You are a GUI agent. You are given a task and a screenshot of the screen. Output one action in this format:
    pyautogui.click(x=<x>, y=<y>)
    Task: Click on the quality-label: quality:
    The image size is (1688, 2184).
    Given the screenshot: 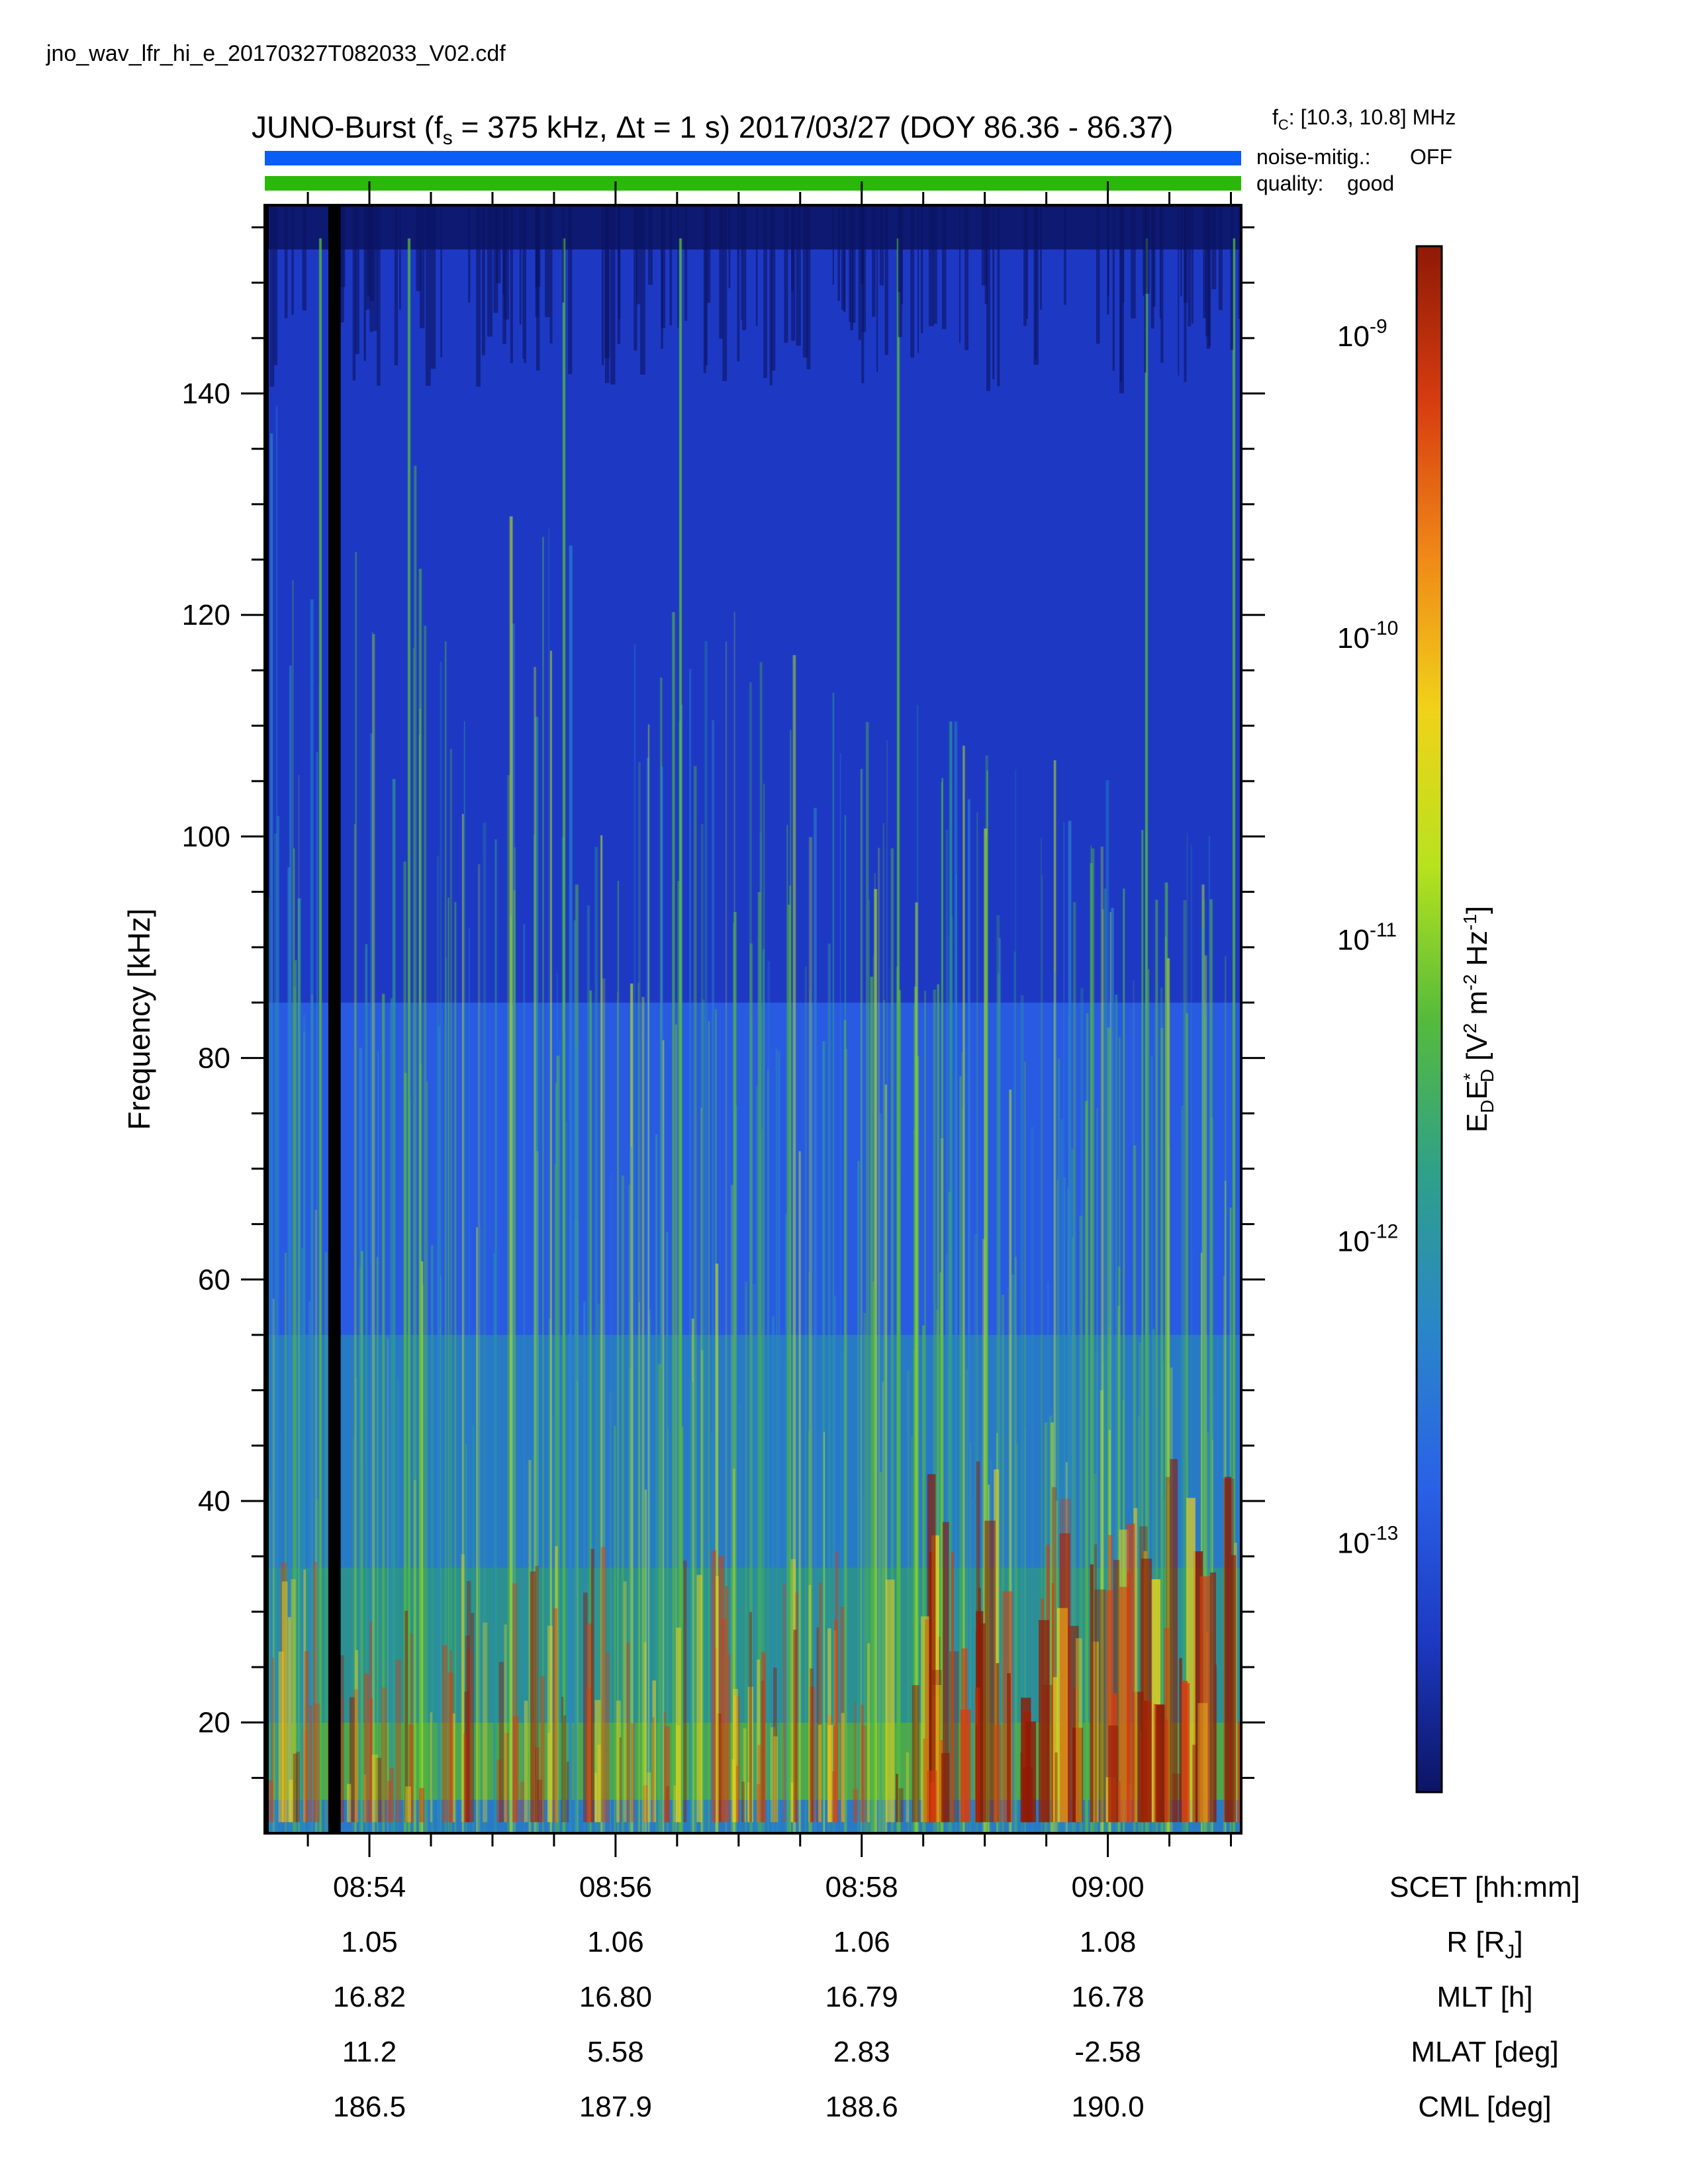 What is the action you would take?
    pyautogui.click(x=1289, y=183)
    